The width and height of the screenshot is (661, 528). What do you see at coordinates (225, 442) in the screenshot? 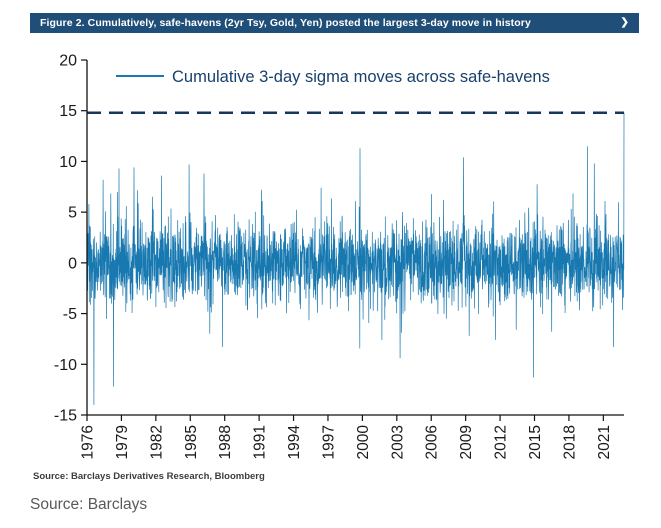
I see `x-tick-label: 1988` at bounding box center [225, 442].